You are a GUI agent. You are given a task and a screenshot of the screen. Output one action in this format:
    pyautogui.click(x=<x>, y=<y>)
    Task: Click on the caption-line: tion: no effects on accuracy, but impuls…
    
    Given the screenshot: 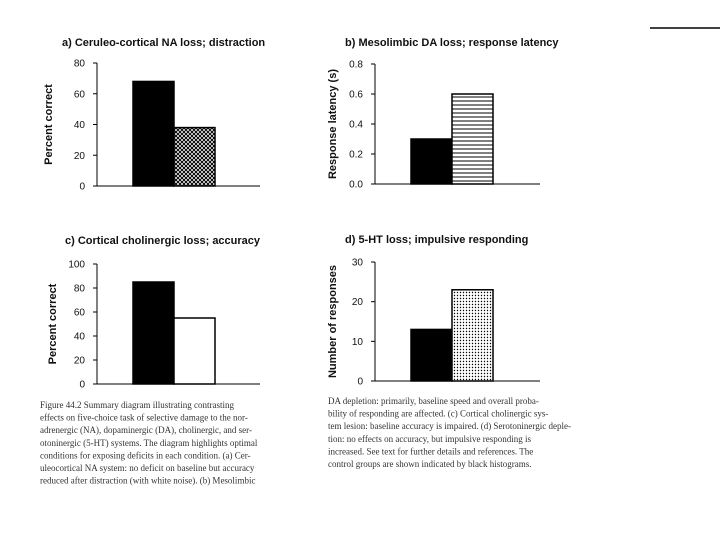 What is the action you would take?
    pyautogui.click(x=429, y=439)
    